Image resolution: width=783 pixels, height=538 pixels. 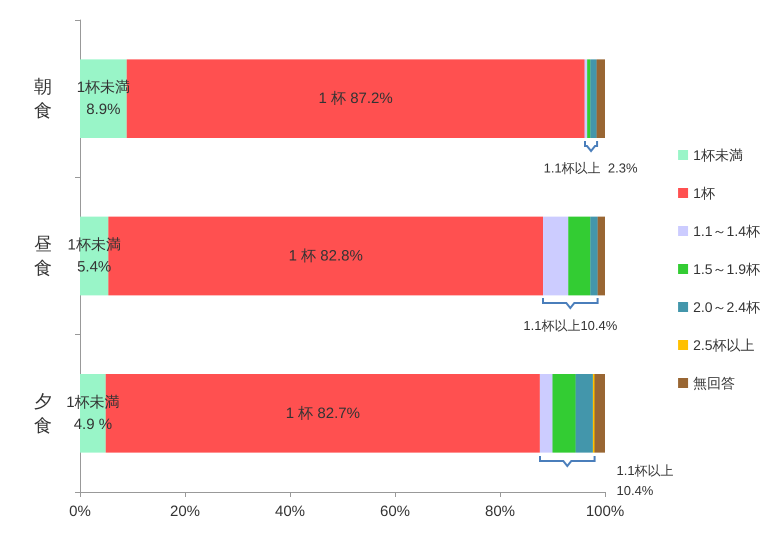 I want to click on y-tick-label: 夕食, so click(x=43, y=413).